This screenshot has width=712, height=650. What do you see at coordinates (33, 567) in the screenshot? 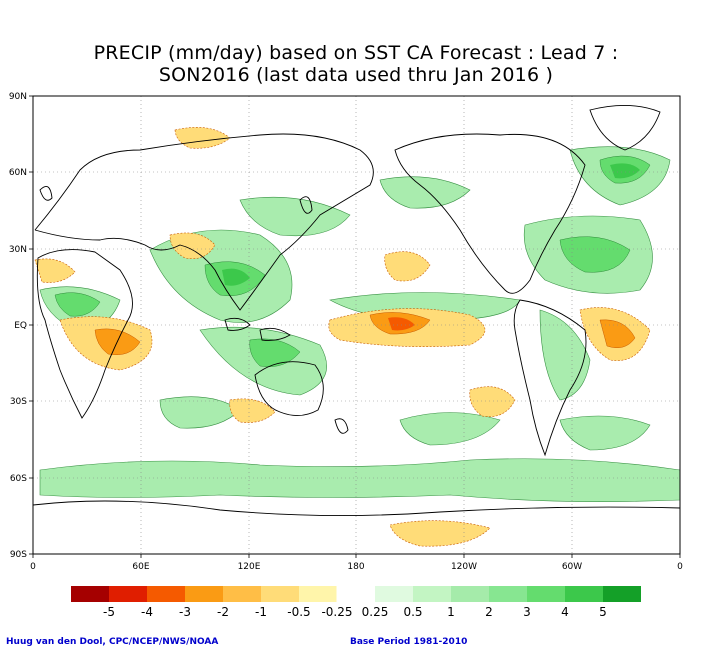
I see `lon-label-0-left: 0` at bounding box center [33, 567].